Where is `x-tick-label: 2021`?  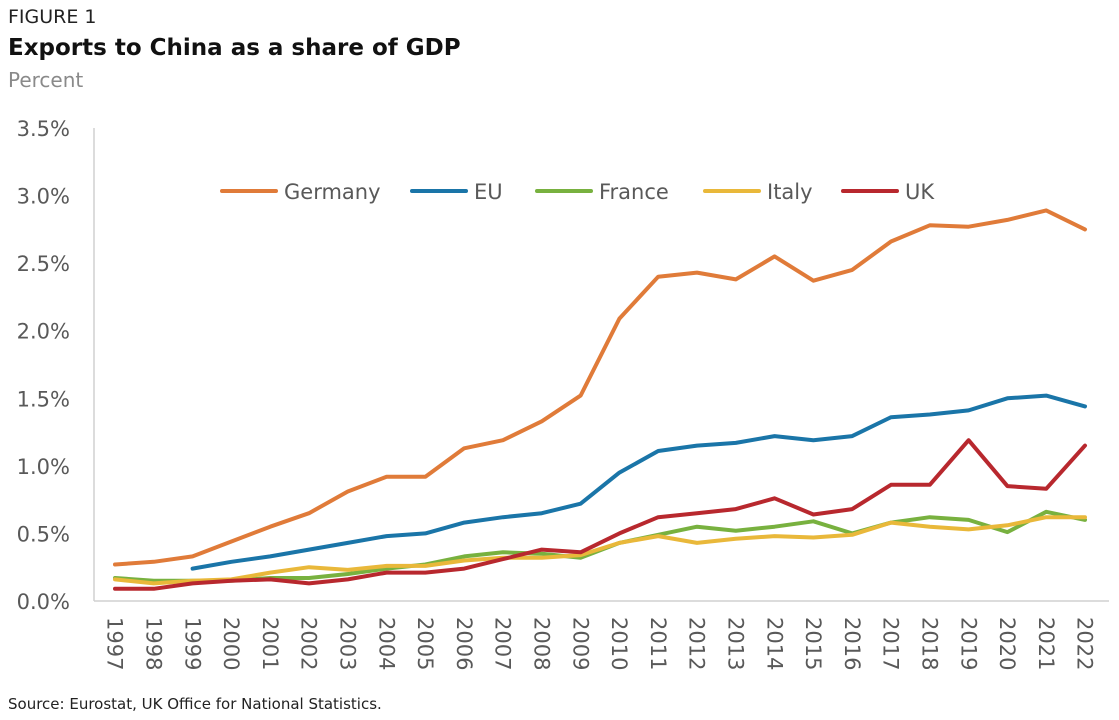
x-tick-label: 2021 is located at coordinates (1046, 643).